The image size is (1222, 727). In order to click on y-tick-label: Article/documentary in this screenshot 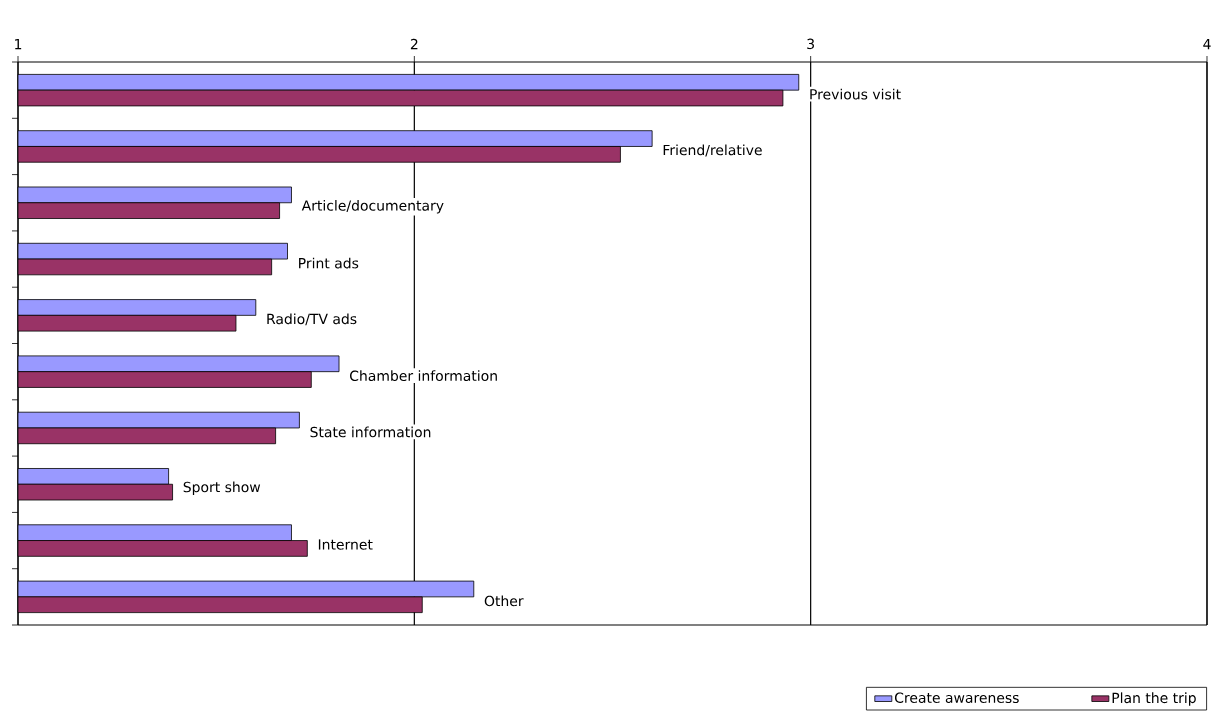, I will do `click(372, 207)`.